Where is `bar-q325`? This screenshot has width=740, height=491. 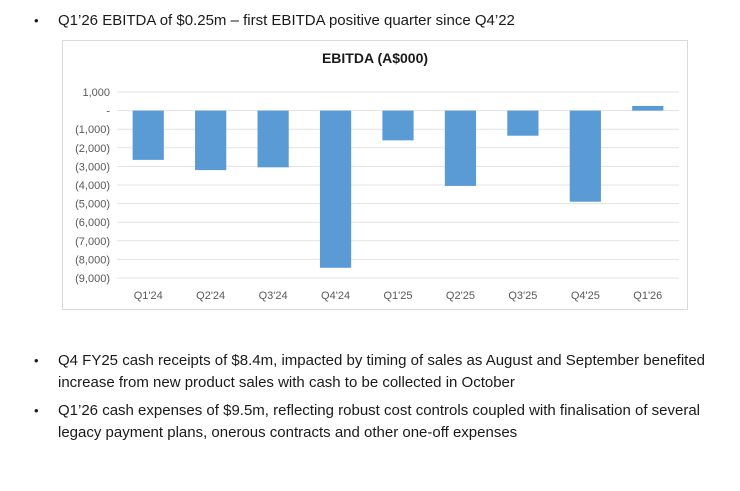
bar-q325 is located at coordinates (523, 123).